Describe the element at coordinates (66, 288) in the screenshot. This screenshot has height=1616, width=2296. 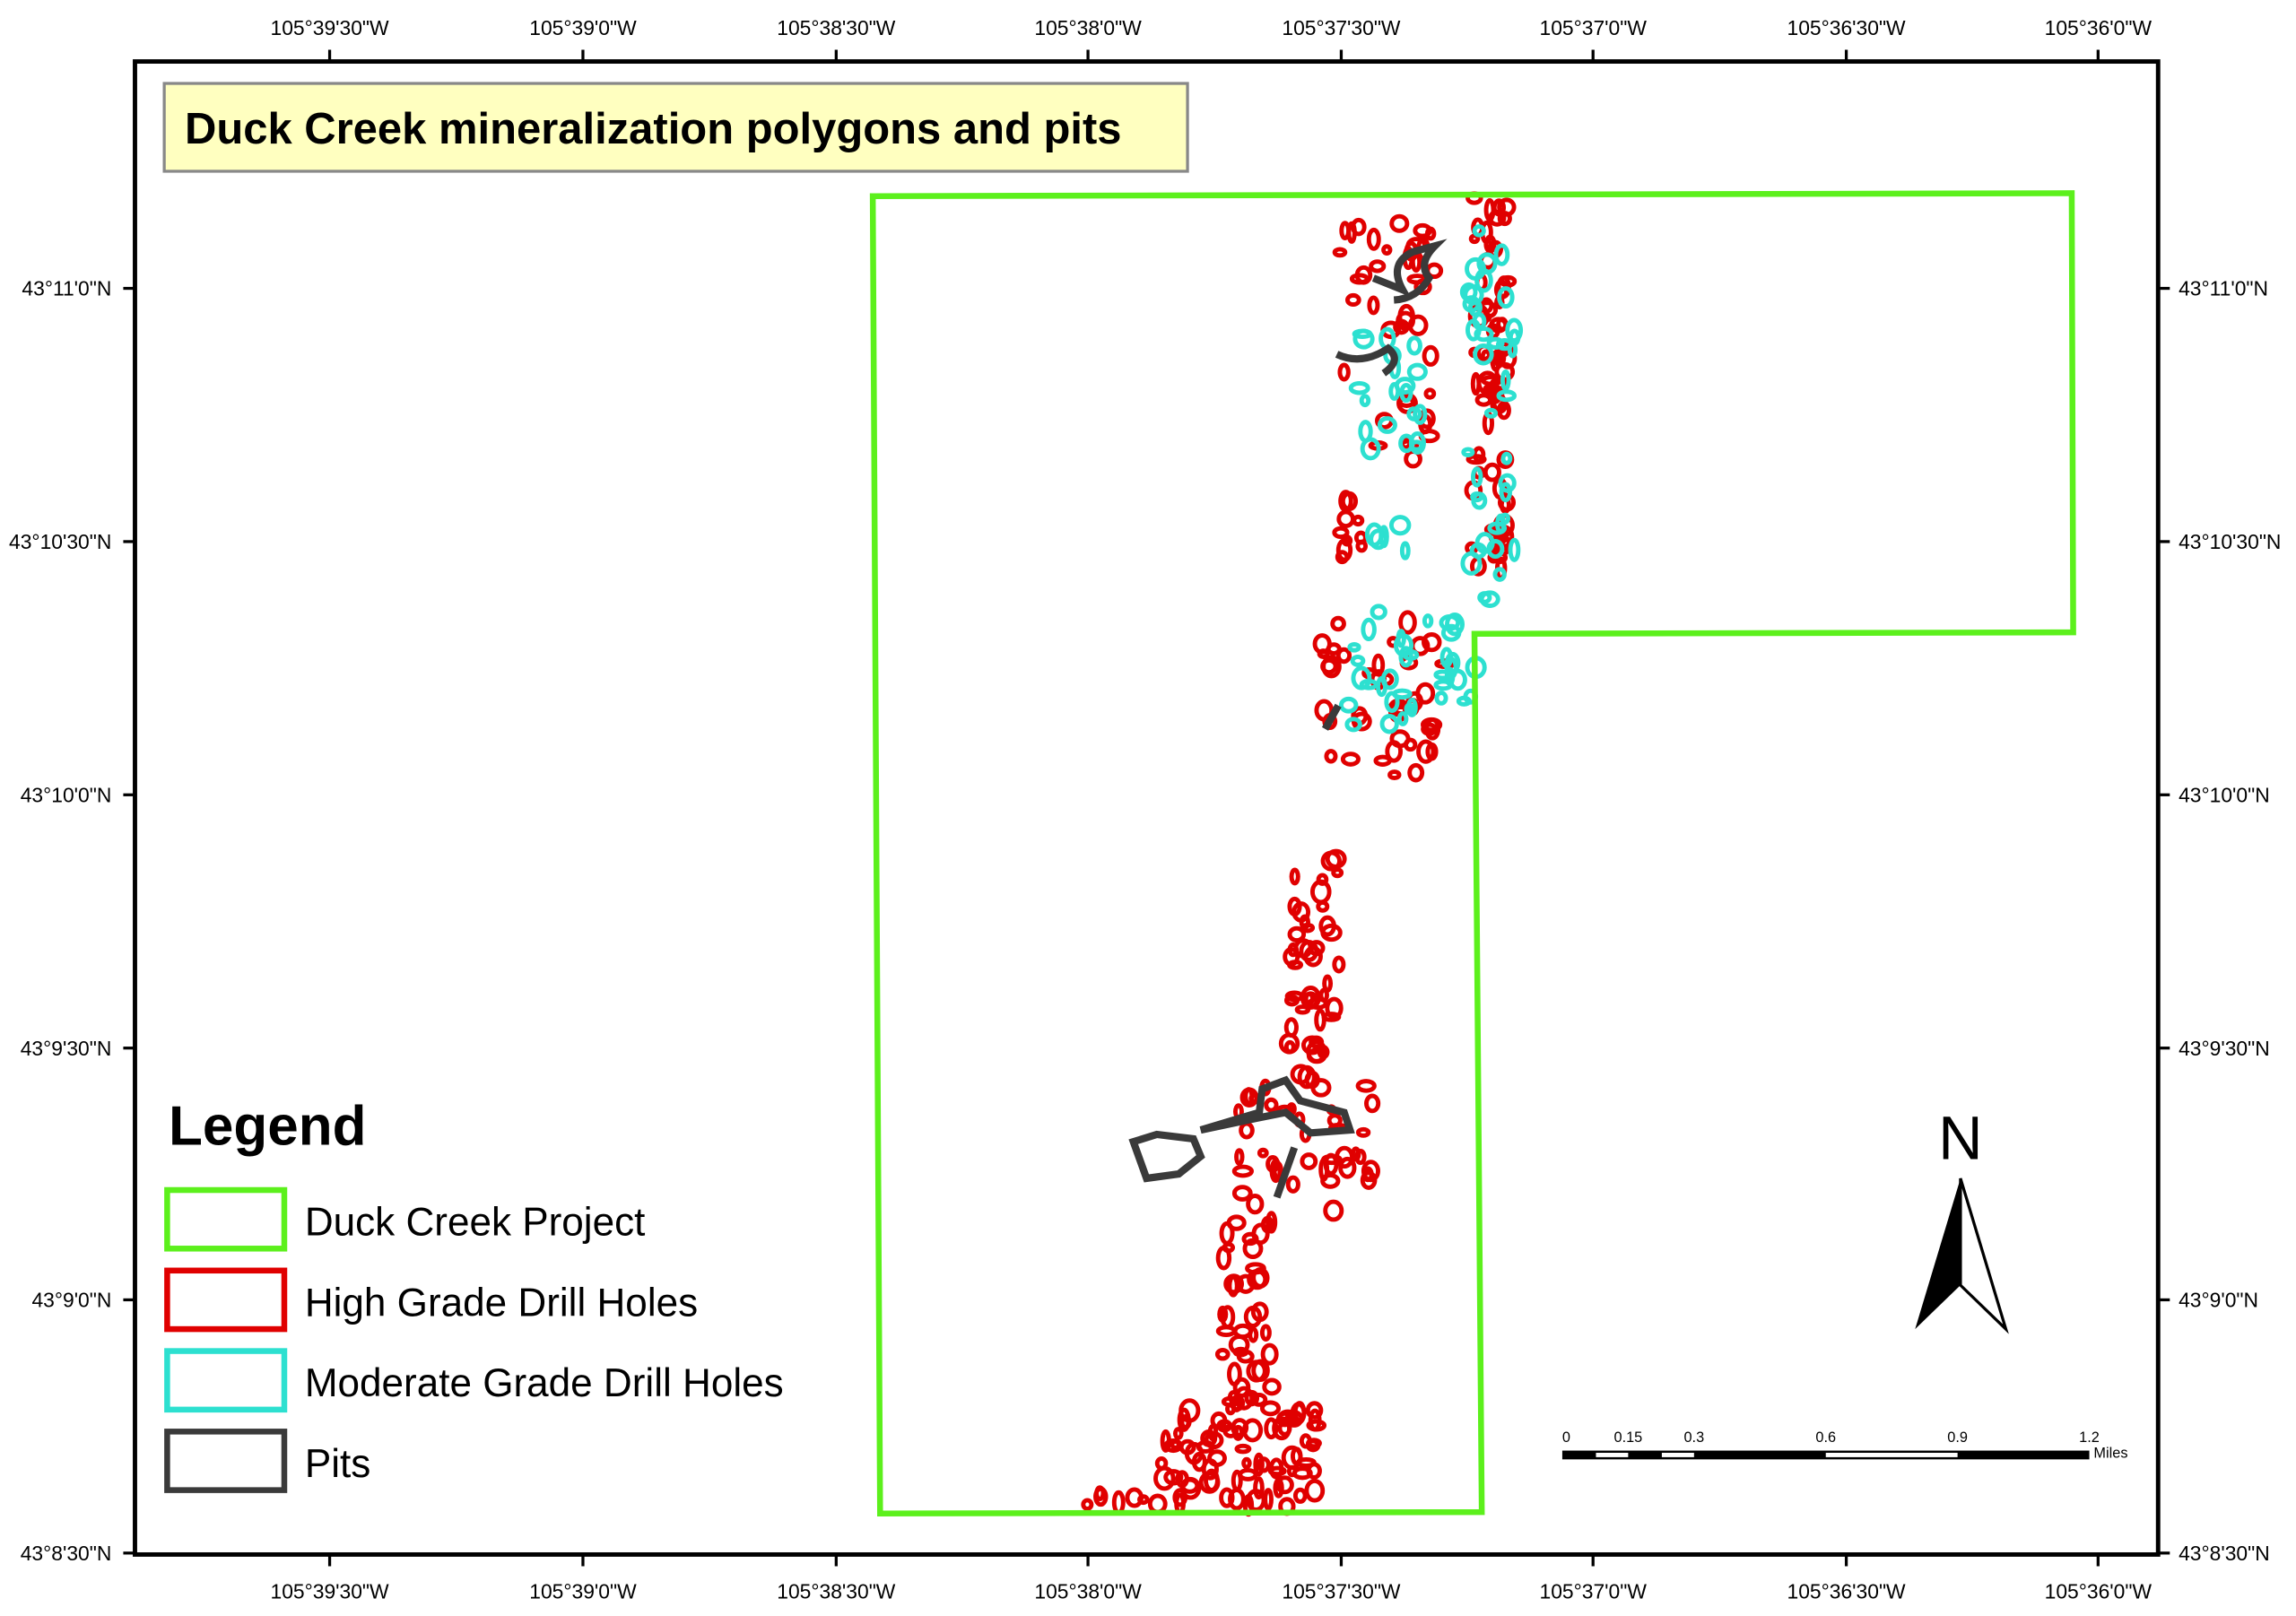
I see `lat-label-left: 43°11'0"N` at that location.